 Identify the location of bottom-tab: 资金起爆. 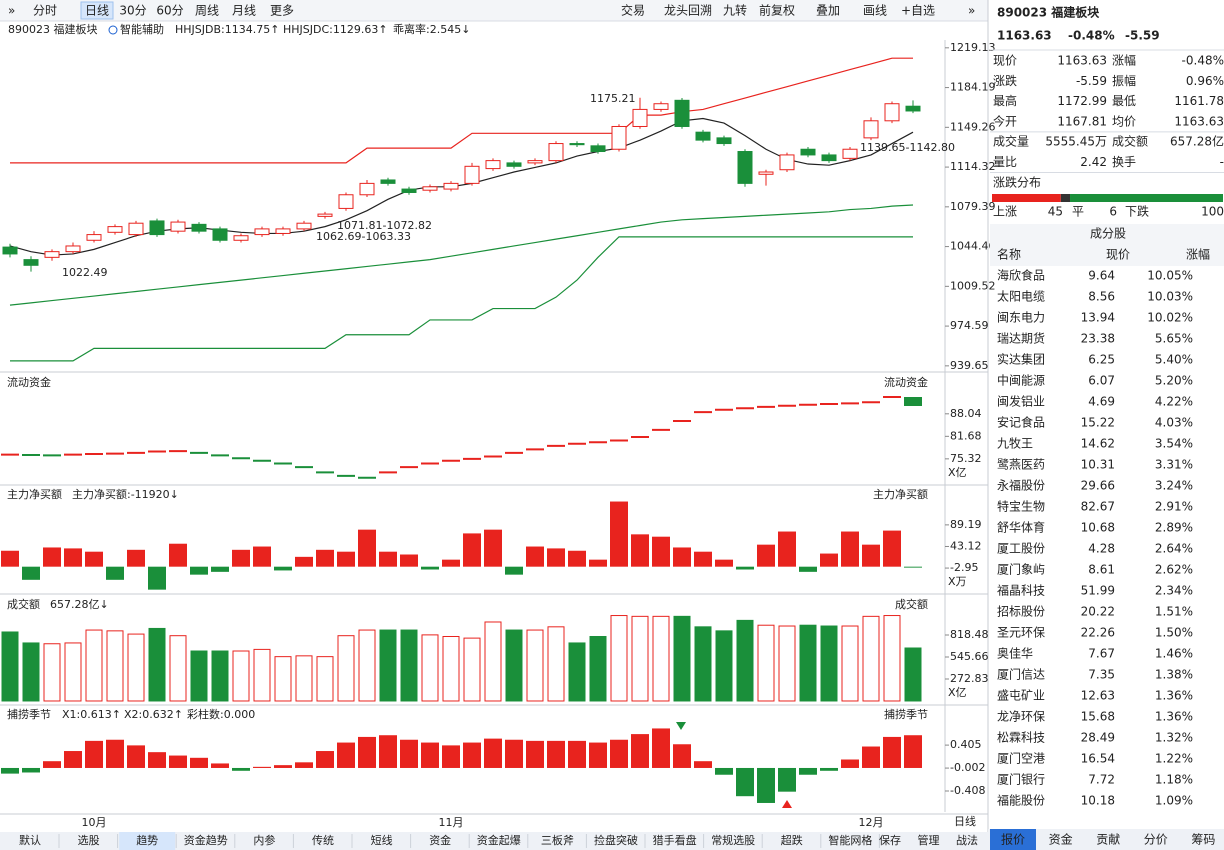
(499, 840).